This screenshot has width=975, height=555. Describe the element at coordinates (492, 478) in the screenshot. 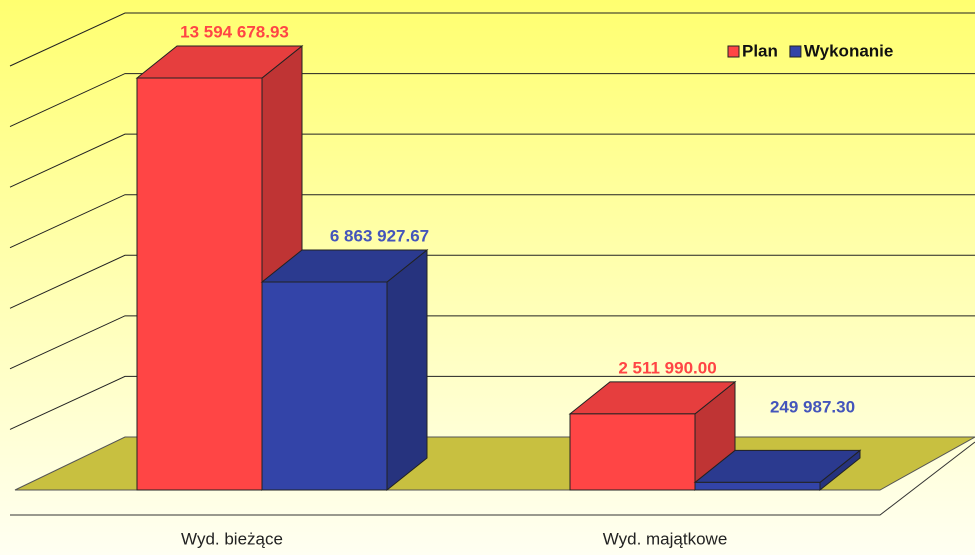

I see `x-axis` at that location.